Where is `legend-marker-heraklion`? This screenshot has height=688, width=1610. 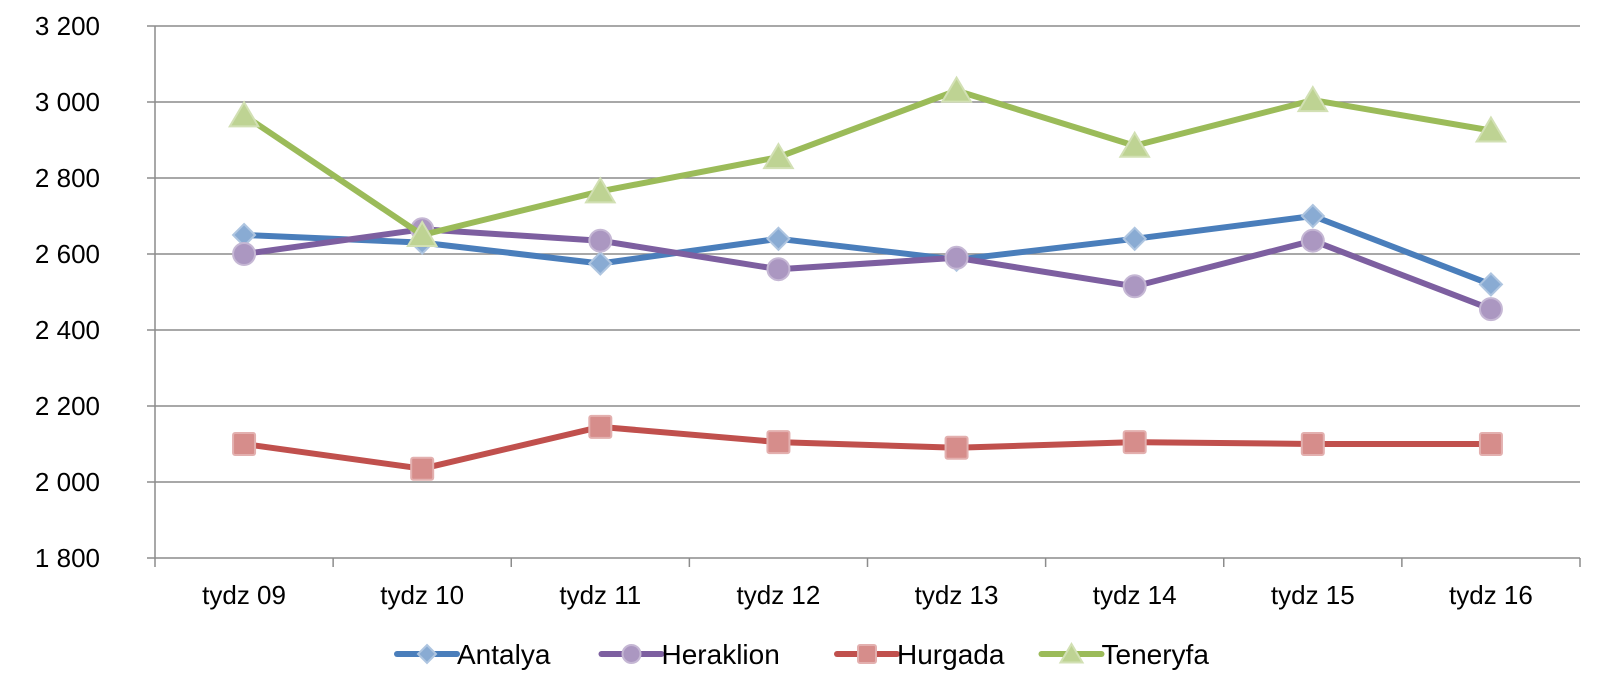
legend-marker-heraklion is located at coordinates (631, 654).